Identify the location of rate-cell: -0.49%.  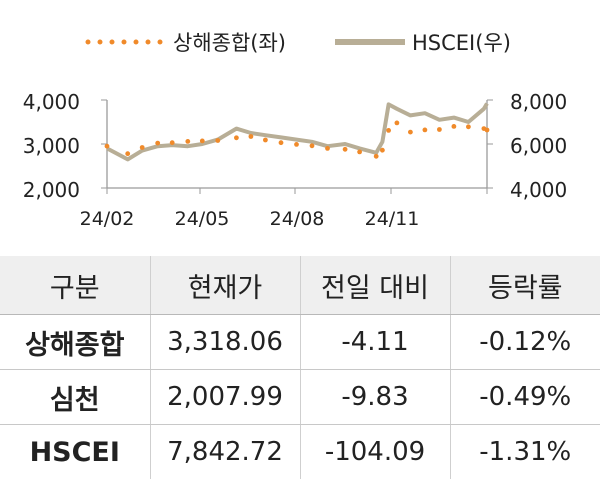
(524, 397).